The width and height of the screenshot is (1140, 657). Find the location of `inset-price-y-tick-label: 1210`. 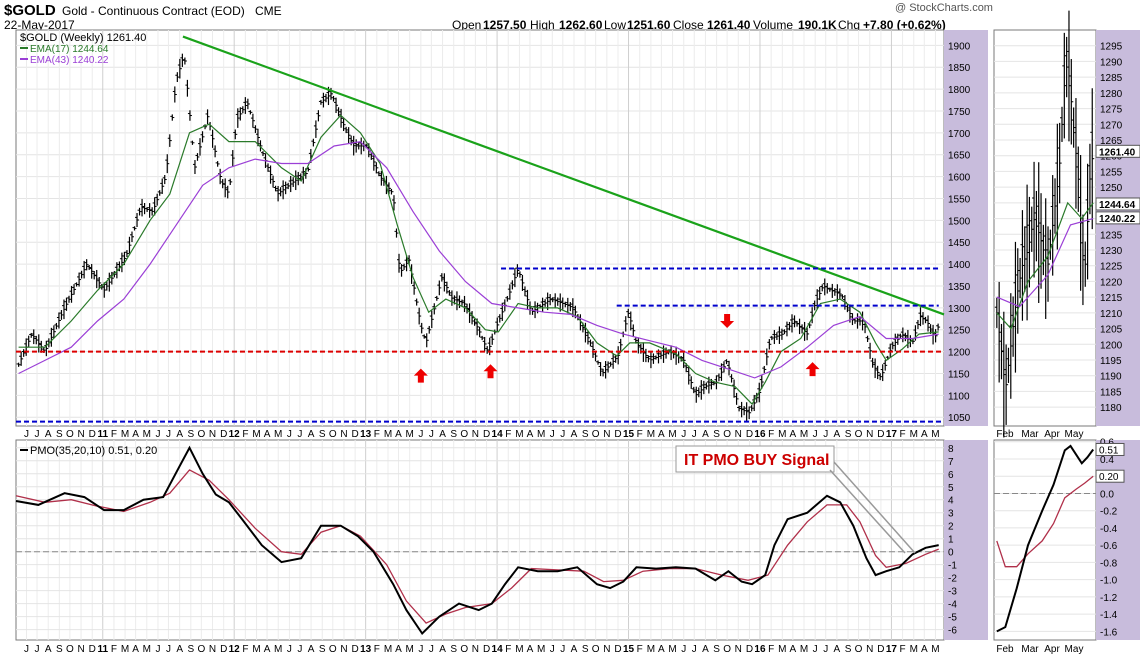

inset-price-y-tick-label: 1210 is located at coordinates (1111, 314).